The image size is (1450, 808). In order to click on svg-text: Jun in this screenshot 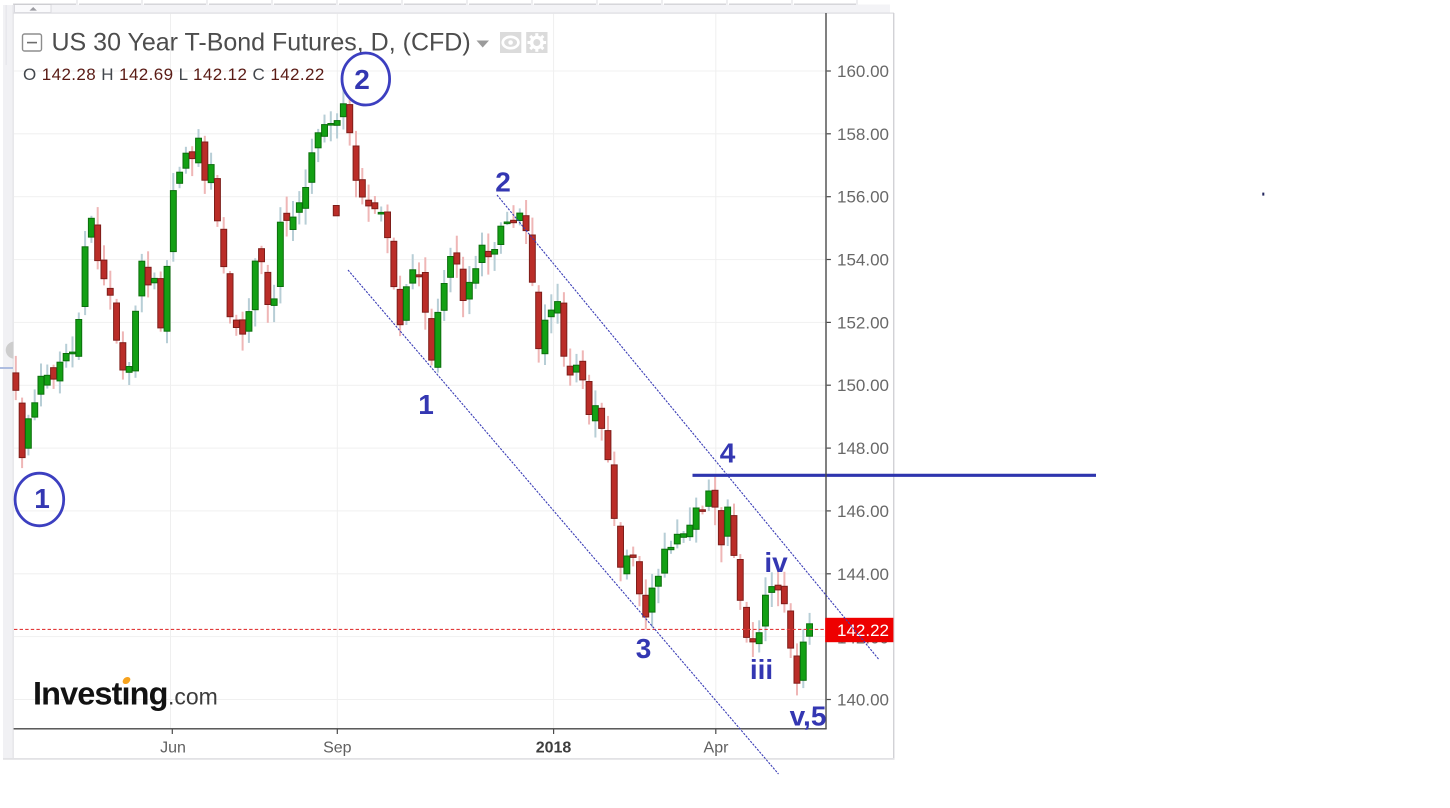, I will do `click(173, 748)`.